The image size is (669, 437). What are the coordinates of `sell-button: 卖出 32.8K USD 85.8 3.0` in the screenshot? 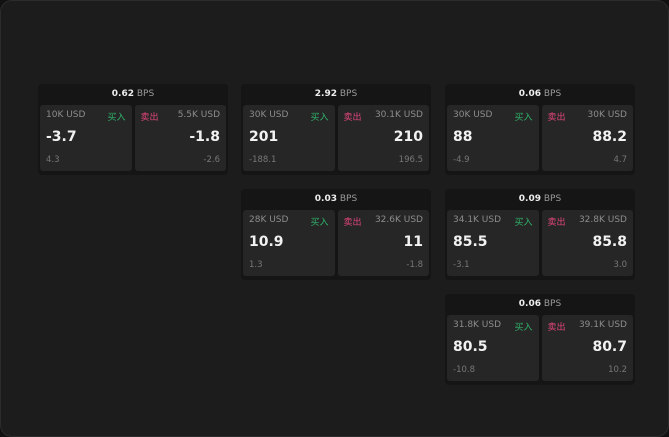 It's located at (587, 243).